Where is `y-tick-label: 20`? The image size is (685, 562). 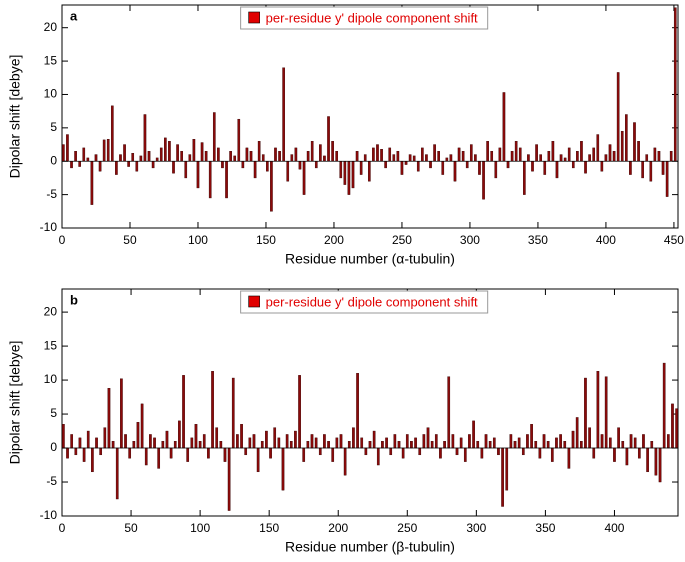
y-tick-label: 20 is located at coordinates (51, 311).